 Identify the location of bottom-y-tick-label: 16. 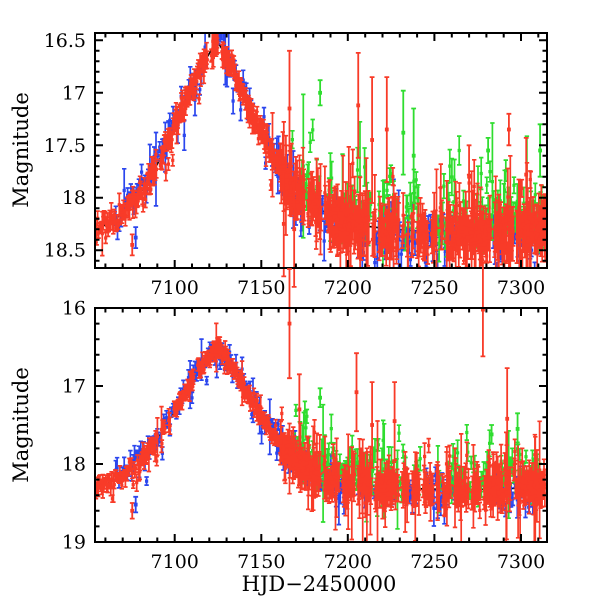
(74, 309).